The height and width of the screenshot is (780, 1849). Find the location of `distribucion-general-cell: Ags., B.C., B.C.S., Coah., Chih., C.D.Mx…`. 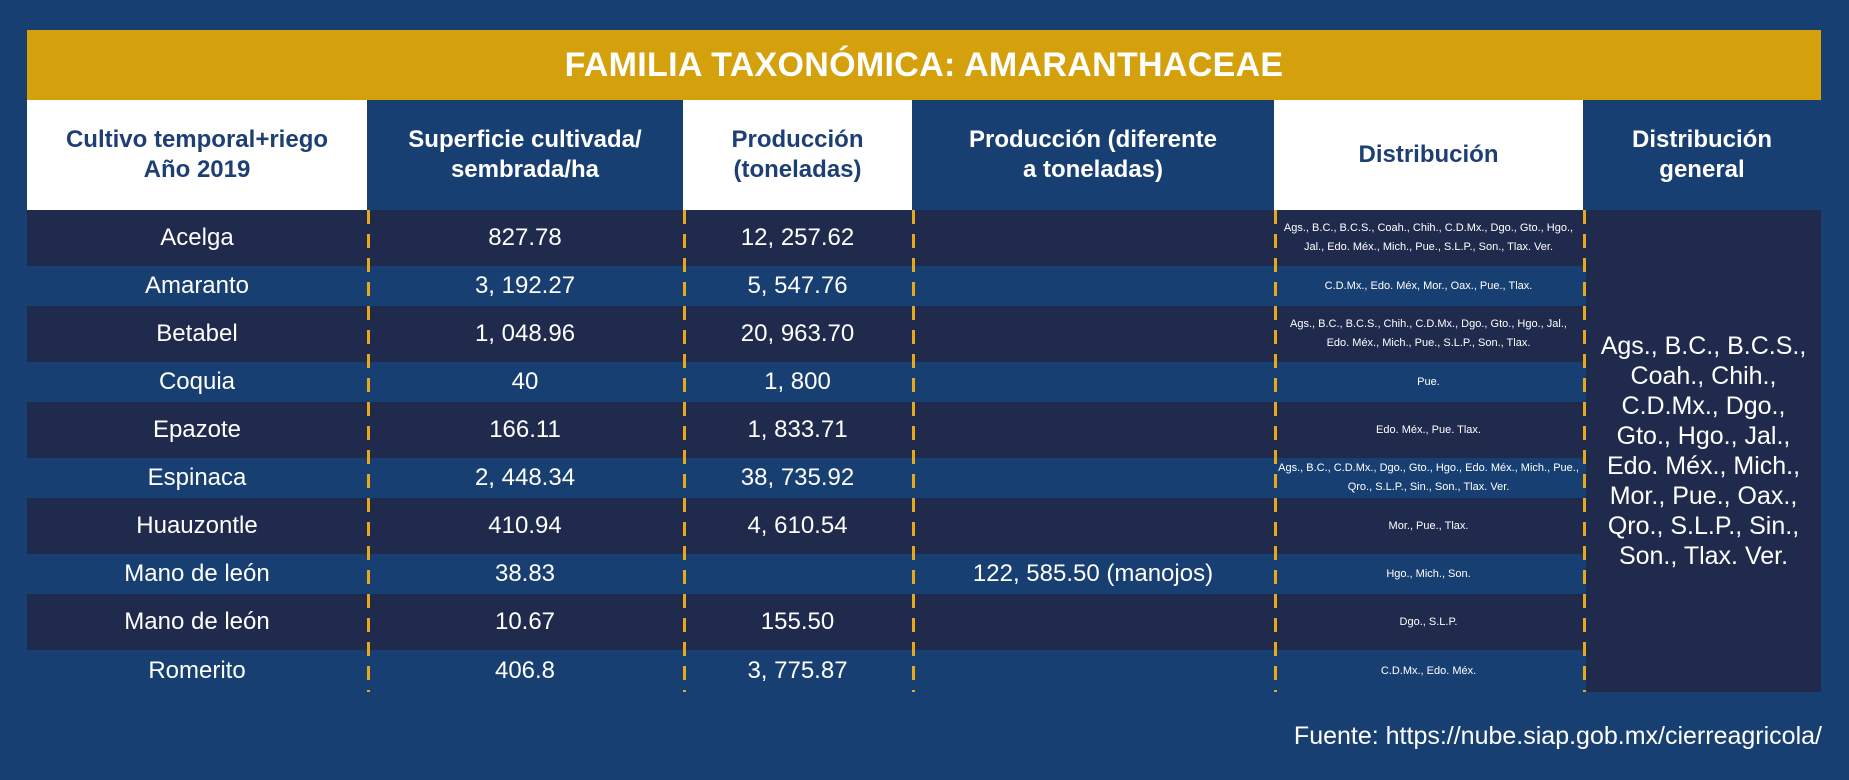

distribucion-general-cell: Ags., B.C., B.C.S., Coah., Chih., C.D.Mx… is located at coordinates (1703, 451).